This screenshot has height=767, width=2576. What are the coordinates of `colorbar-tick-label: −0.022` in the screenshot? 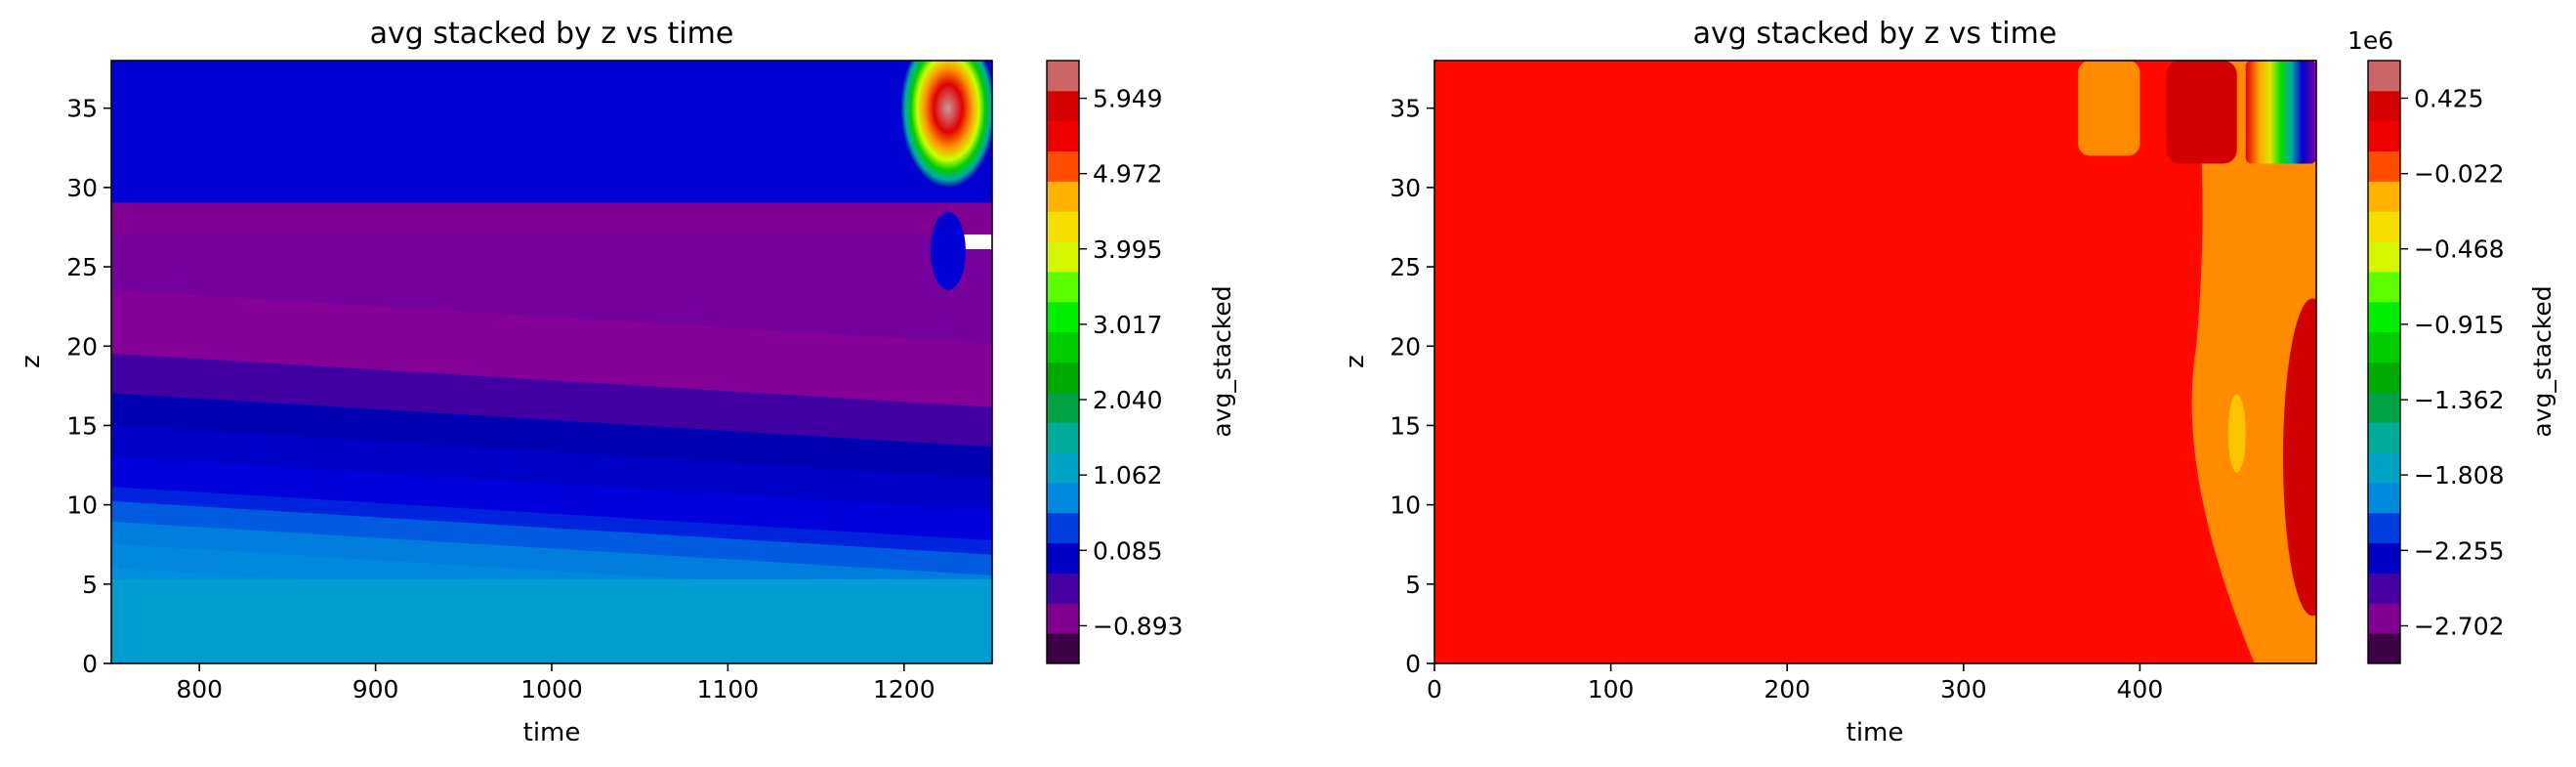 It's located at (2460, 174).